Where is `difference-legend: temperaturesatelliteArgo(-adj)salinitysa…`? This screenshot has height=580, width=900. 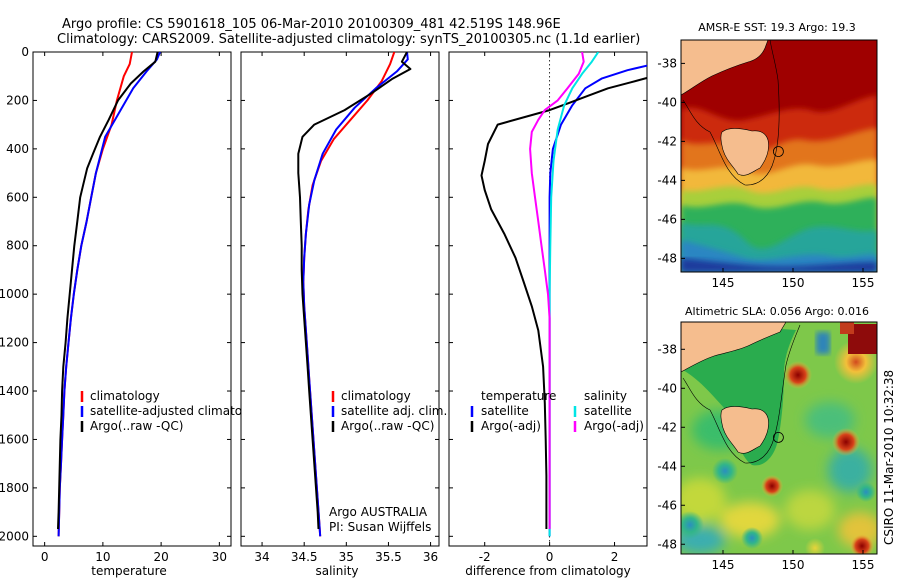
difference-legend: temperaturesatelliteArgo(-adj)salinitysa… is located at coordinates (557, 411).